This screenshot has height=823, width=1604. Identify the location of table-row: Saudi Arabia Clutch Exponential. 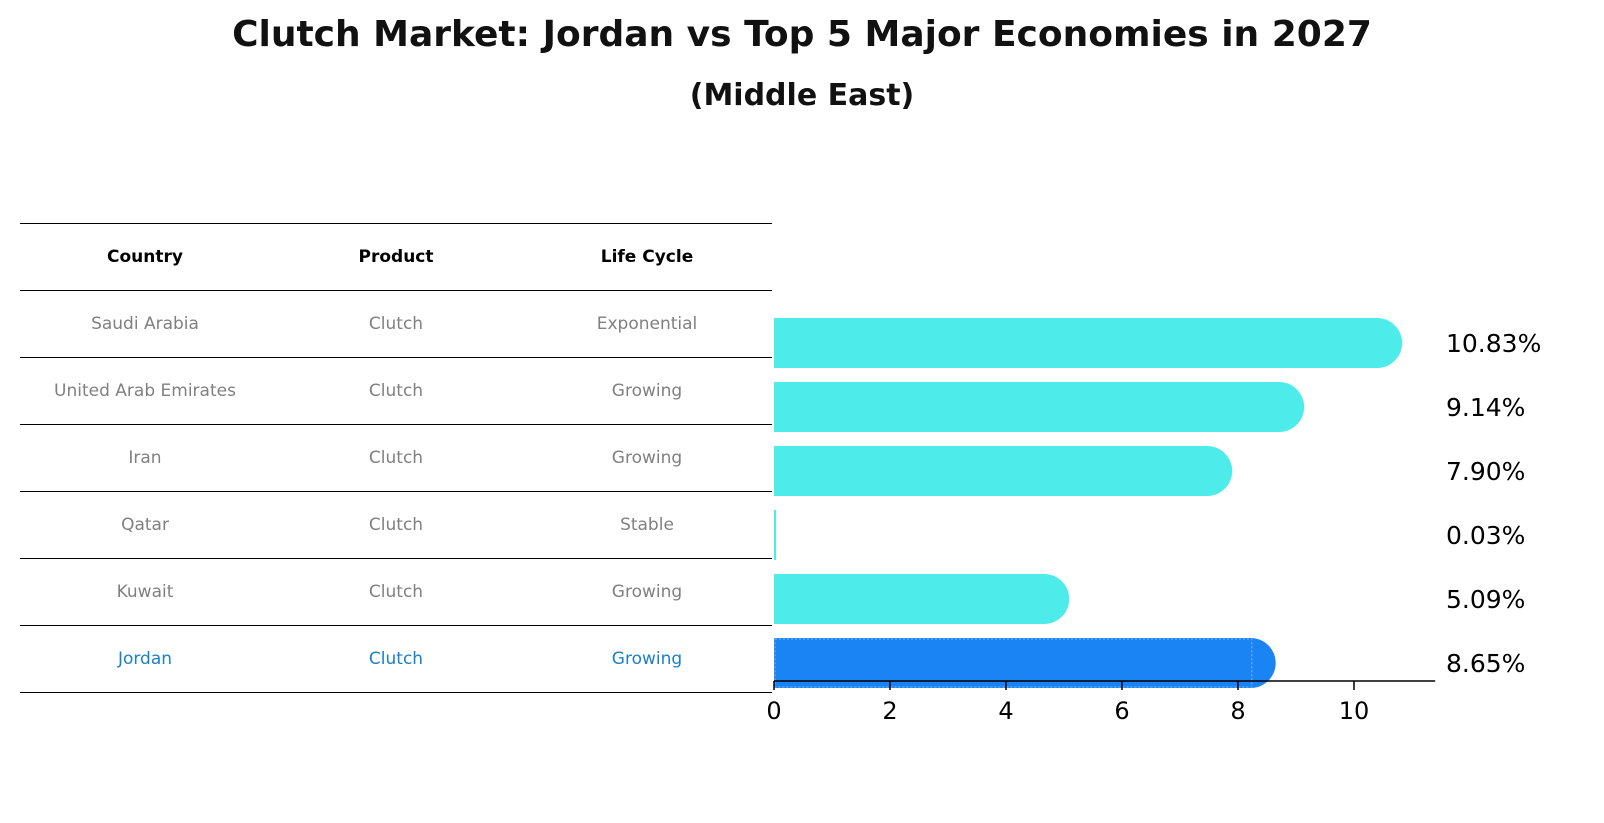
(396, 323).